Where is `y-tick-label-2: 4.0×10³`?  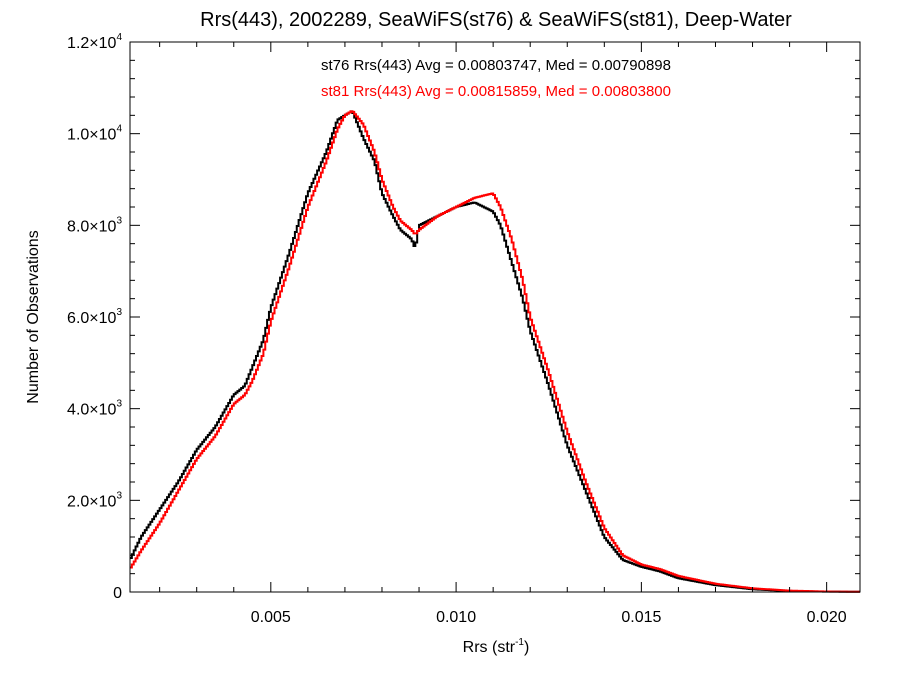
y-tick-label-2: 4.0×10³ is located at coordinates (94, 409).